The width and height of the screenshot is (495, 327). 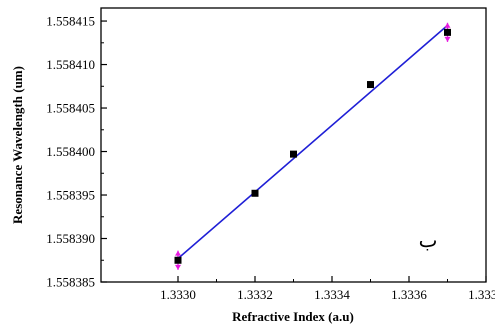 What do you see at coordinates (428, 241) in the screenshot?
I see `panel-label: ب` at bounding box center [428, 241].